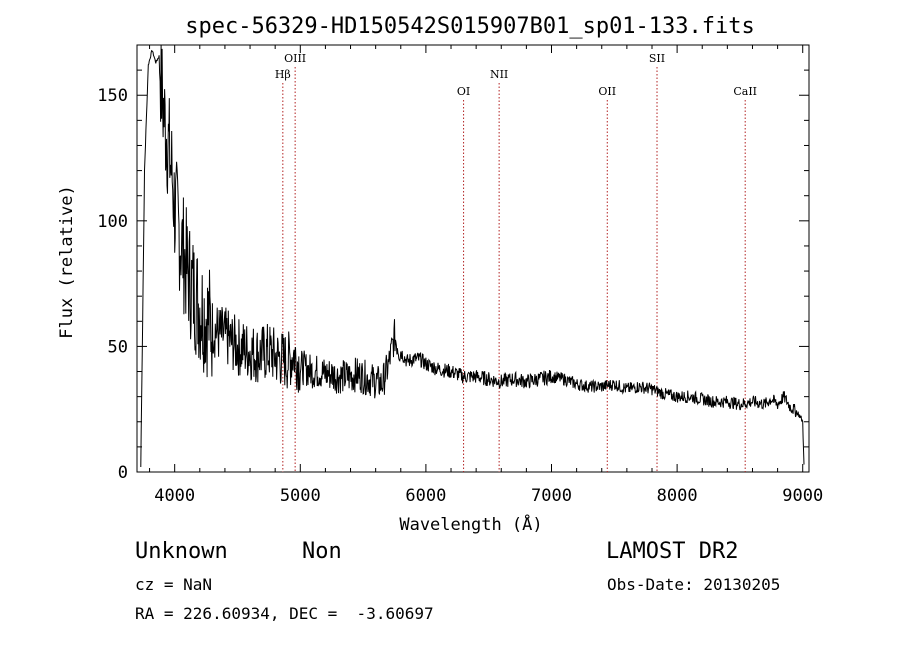 This screenshot has width=900, height=649. Describe the element at coordinates (181, 551) in the screenshot. I see `object-class: Unknown` at that location.